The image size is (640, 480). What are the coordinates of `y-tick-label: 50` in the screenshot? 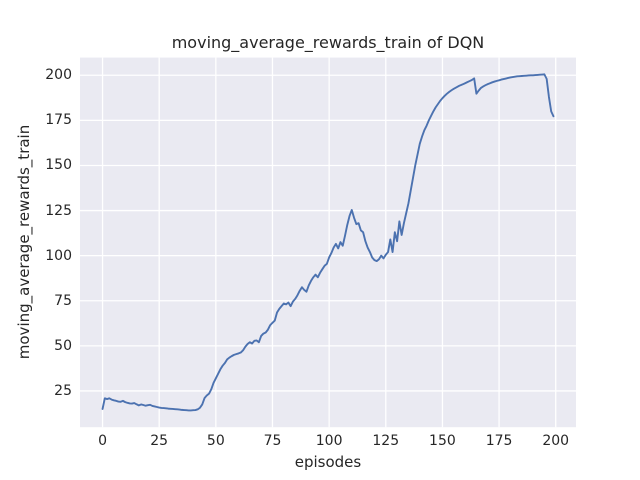 It's located at (63, 345).